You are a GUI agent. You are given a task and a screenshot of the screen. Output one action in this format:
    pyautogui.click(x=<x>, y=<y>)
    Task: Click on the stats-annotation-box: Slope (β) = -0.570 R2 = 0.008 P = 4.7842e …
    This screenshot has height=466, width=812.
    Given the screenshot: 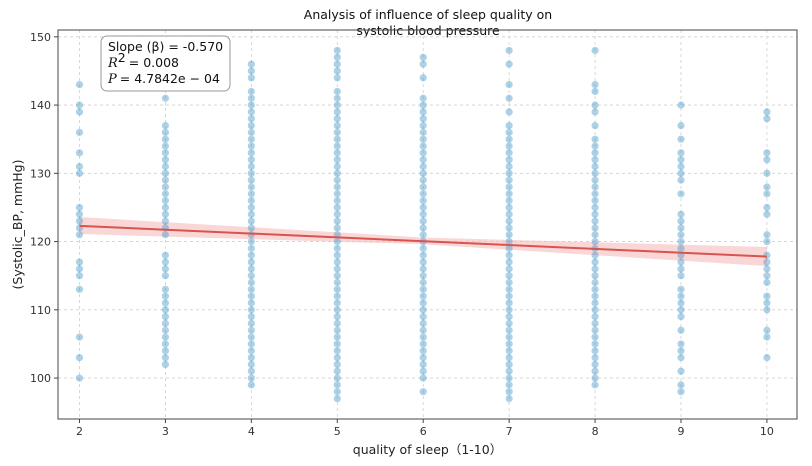 What is the action you would take?
    pyautogui.click(x=165, y=63)
    